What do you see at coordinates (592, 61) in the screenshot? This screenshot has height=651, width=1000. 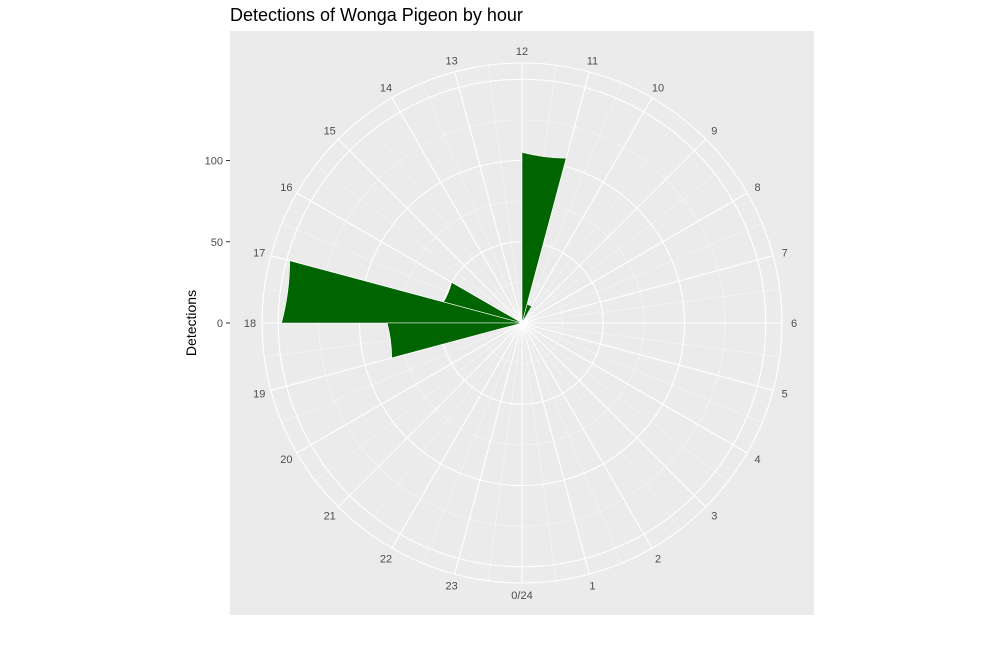 I see `hour-label: 11` at bounding box center [592, 61].